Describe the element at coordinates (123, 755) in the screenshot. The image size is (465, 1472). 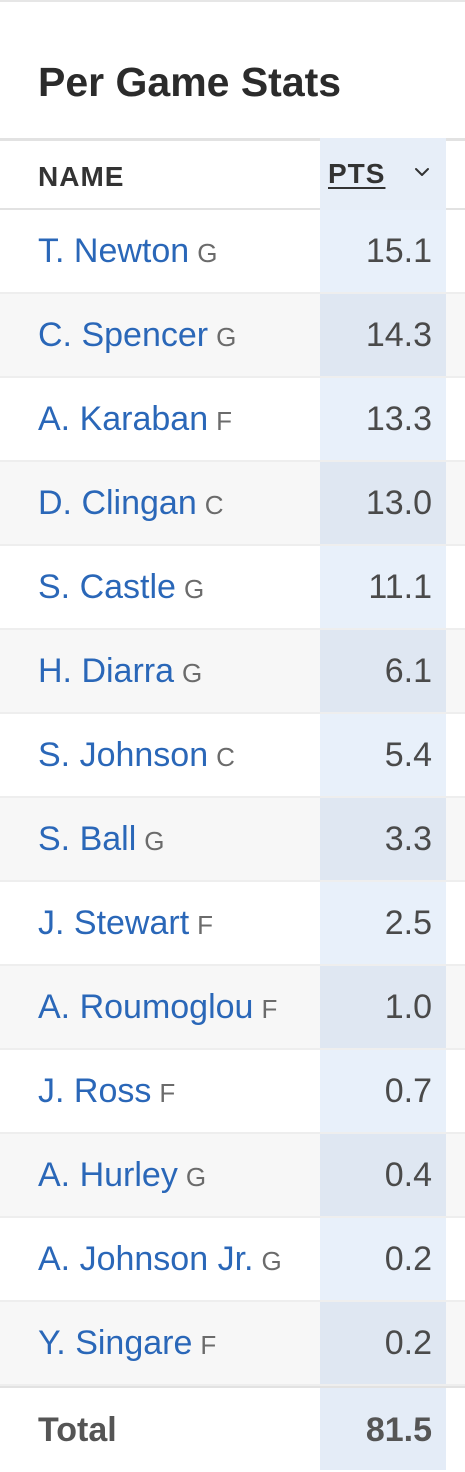
I see `player-name-link: S. Johnson` at that location.